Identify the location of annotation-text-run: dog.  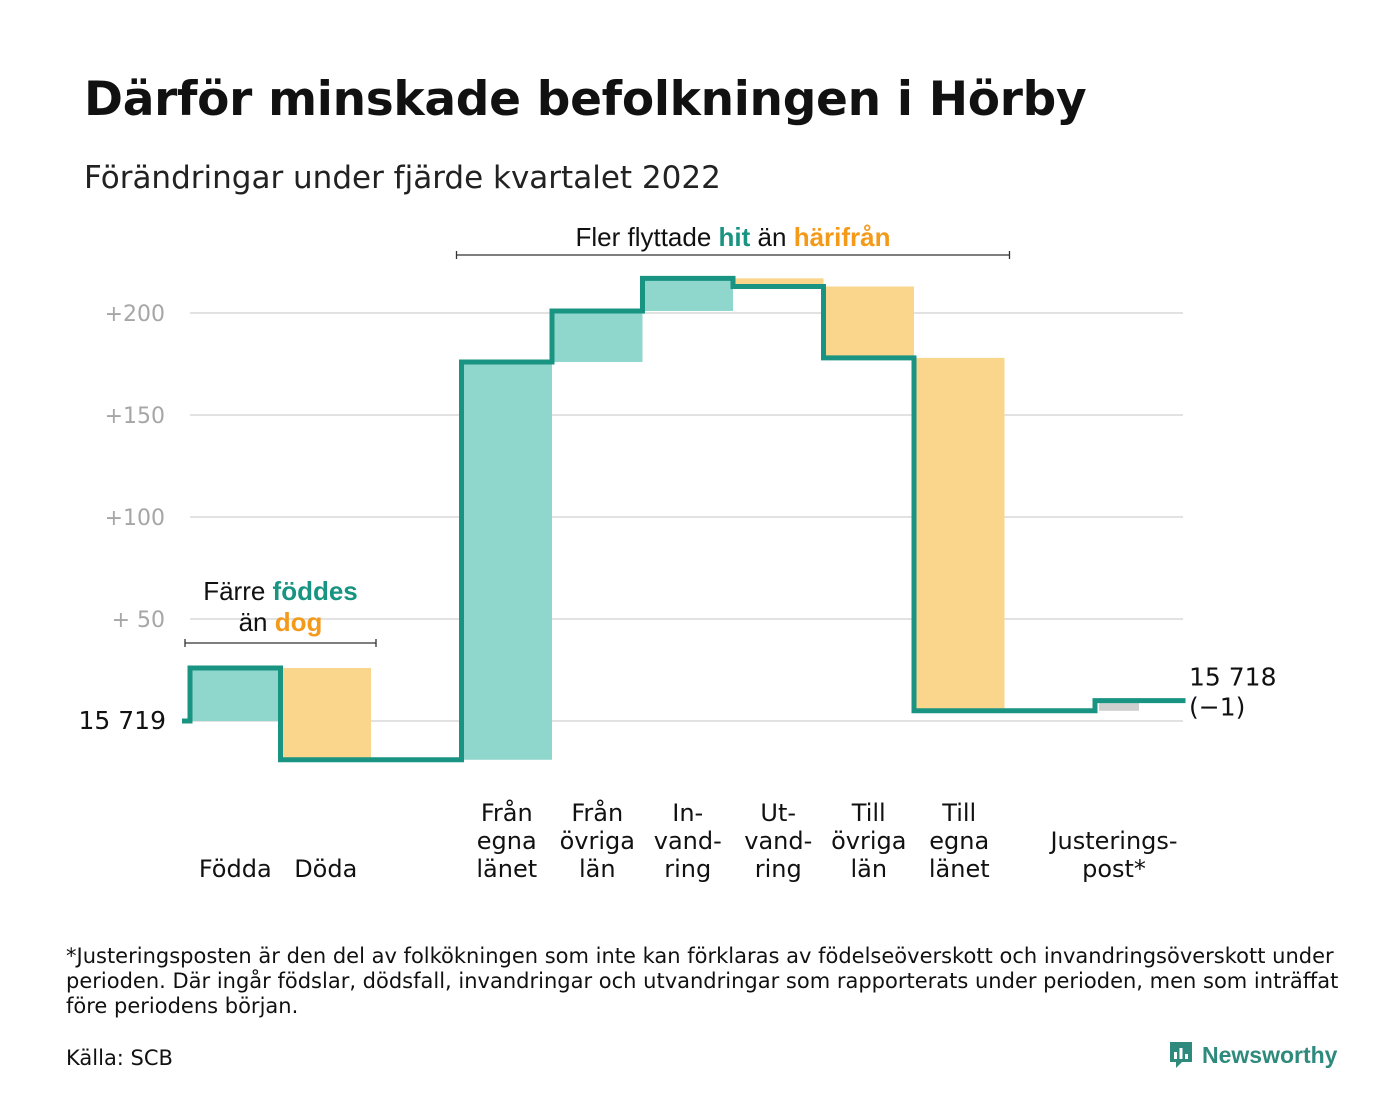
(299, 622).